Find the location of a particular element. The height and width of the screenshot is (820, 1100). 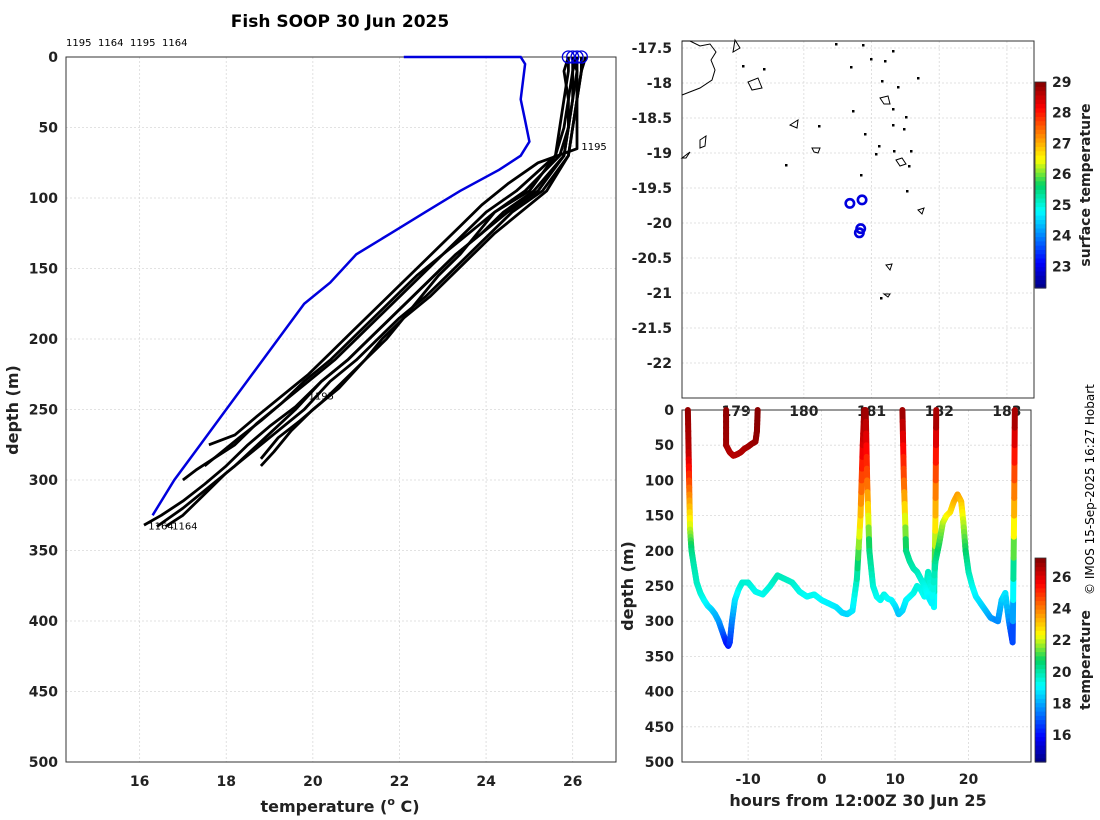

map-y-tick-label: -18.5 is located at coordinates (652, 119).